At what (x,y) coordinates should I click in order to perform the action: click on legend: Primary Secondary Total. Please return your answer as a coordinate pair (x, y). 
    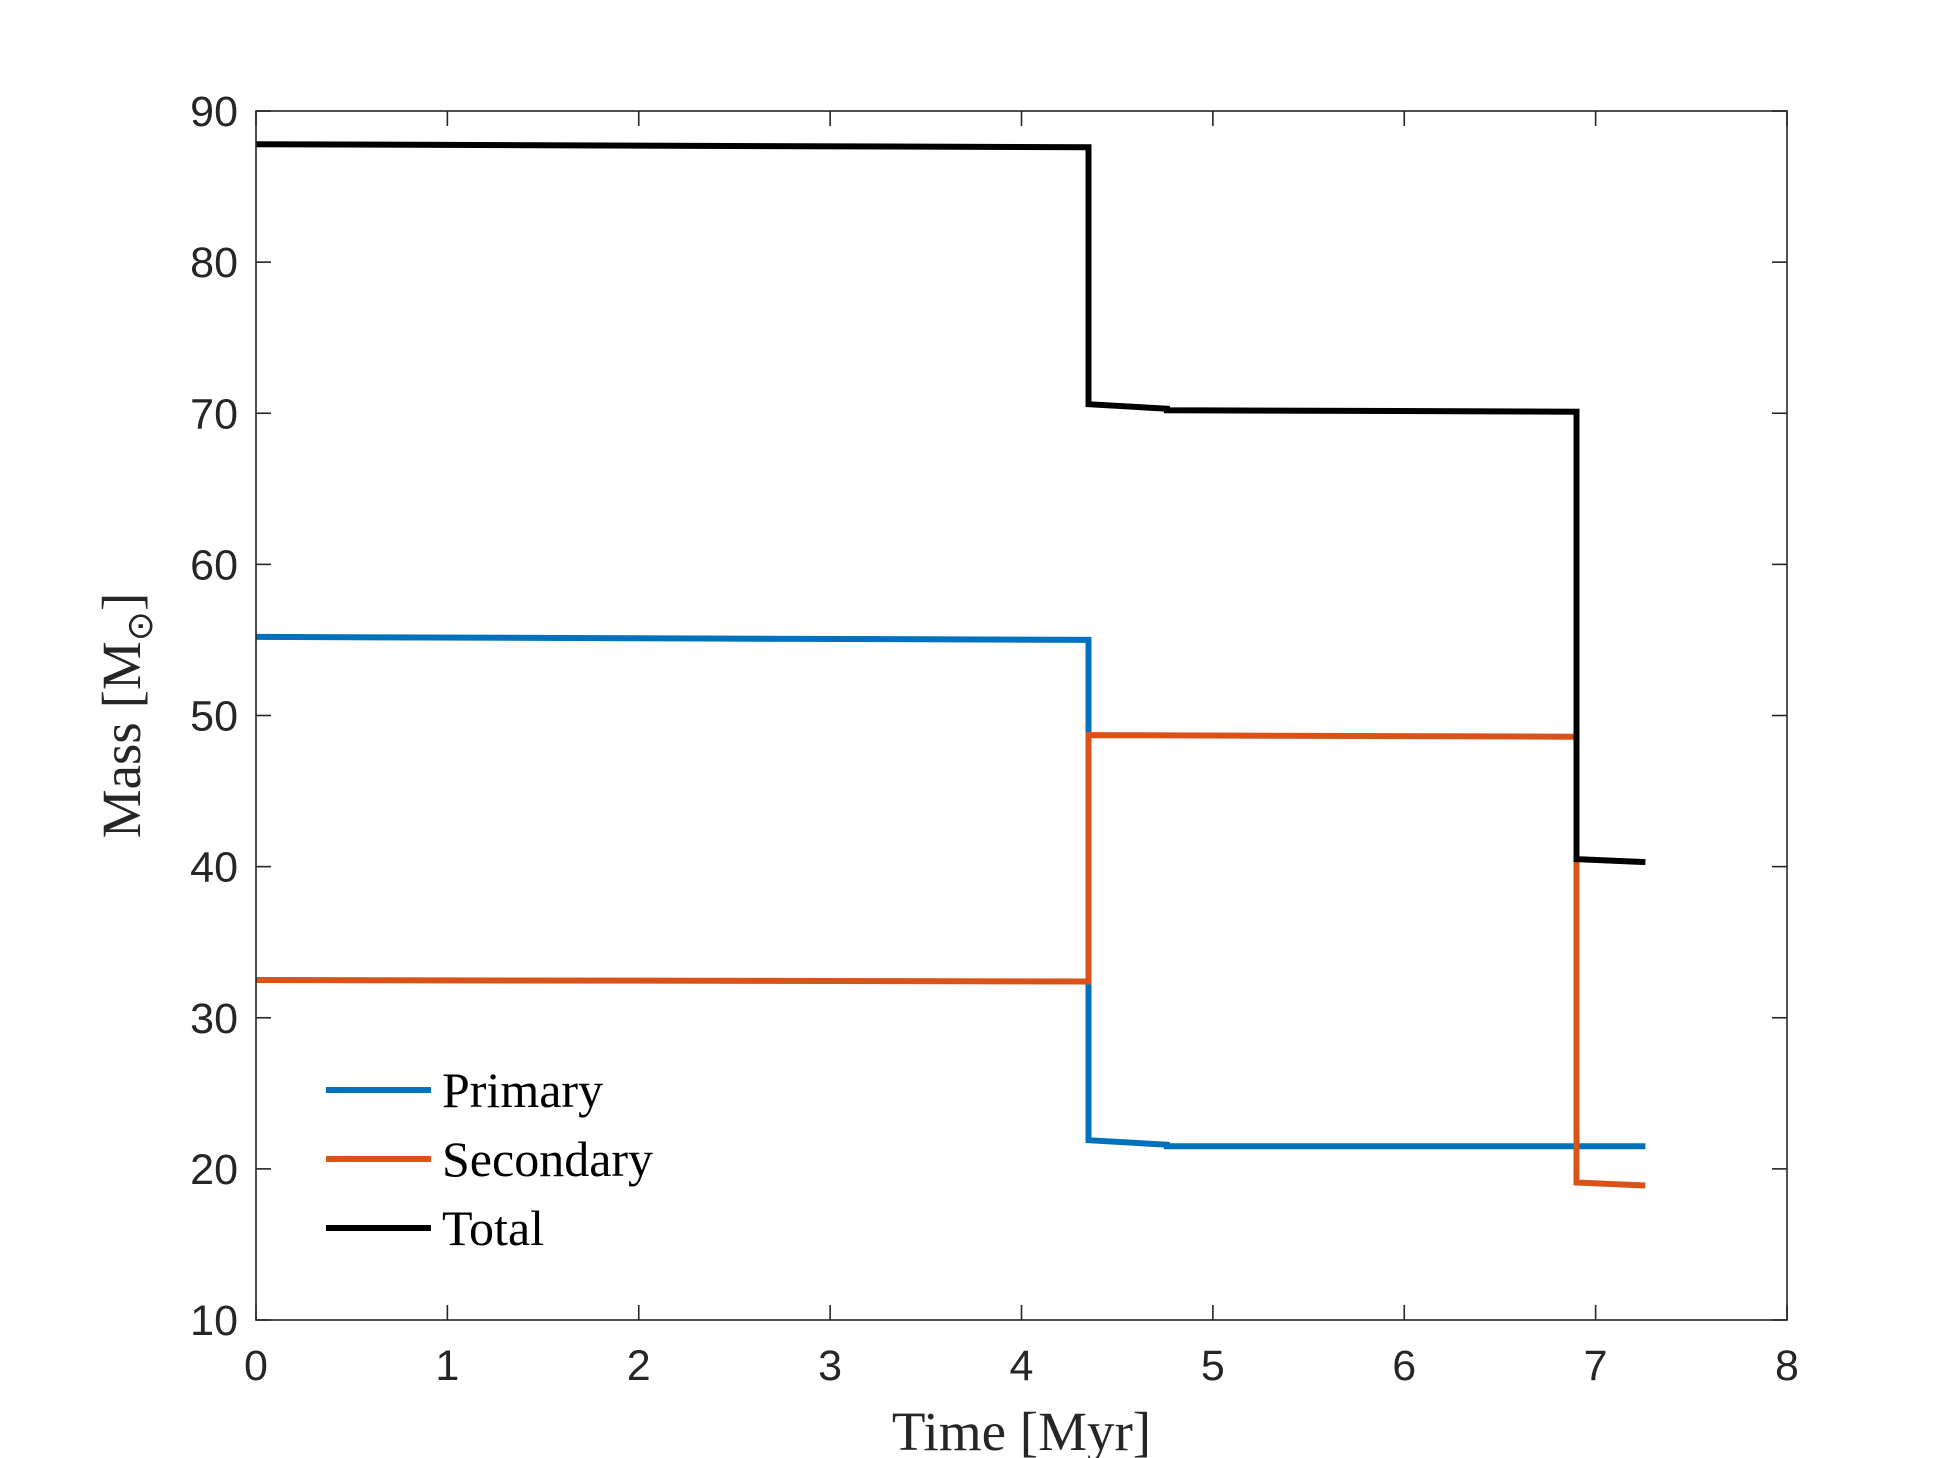
    Looking at the image, I should click on (489, 1159).